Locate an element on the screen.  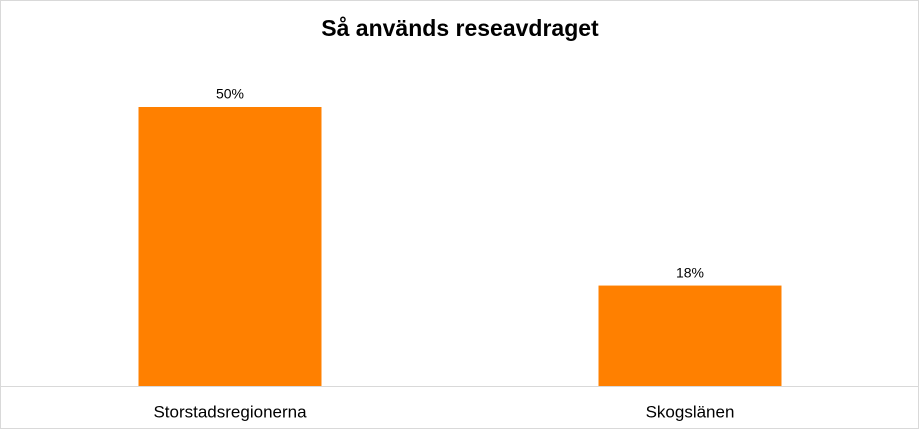
chart-title: Så används reseavdraget is located at coordinates (460, 28).